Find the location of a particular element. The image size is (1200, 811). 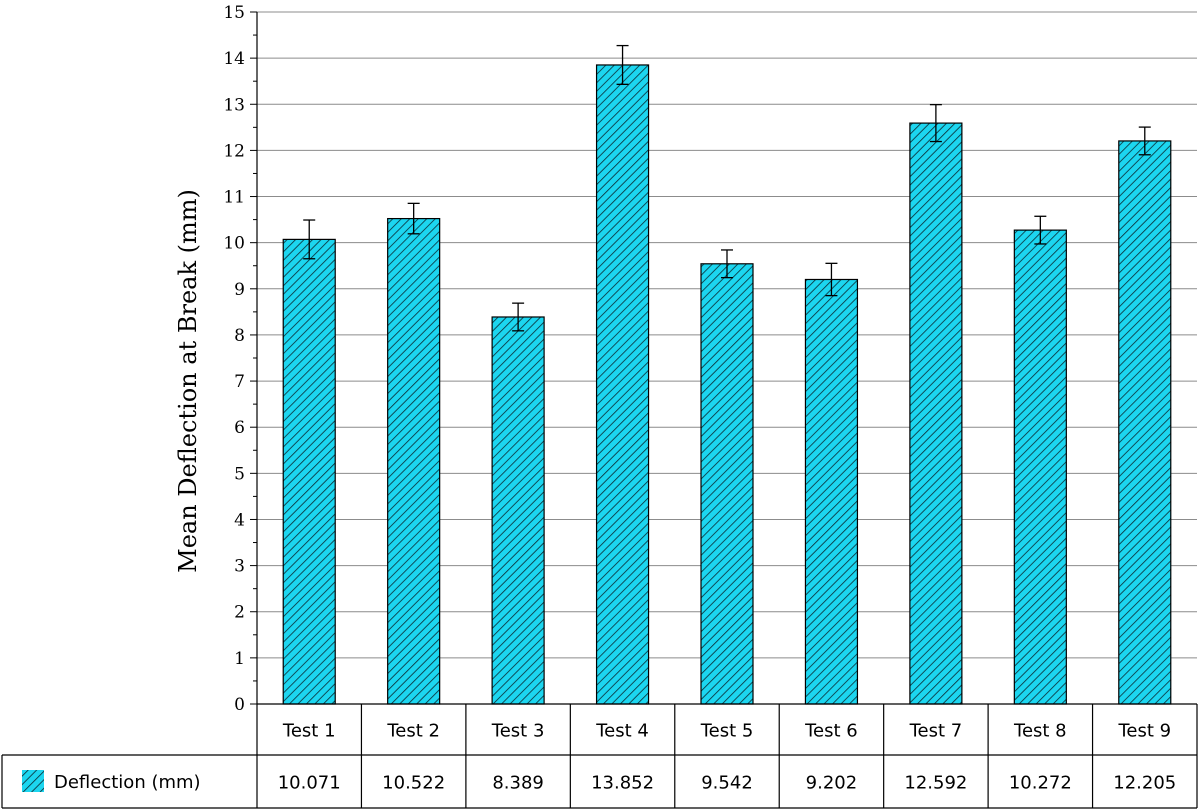

y-tick-label: 1 is located at coordinates (239, 659).